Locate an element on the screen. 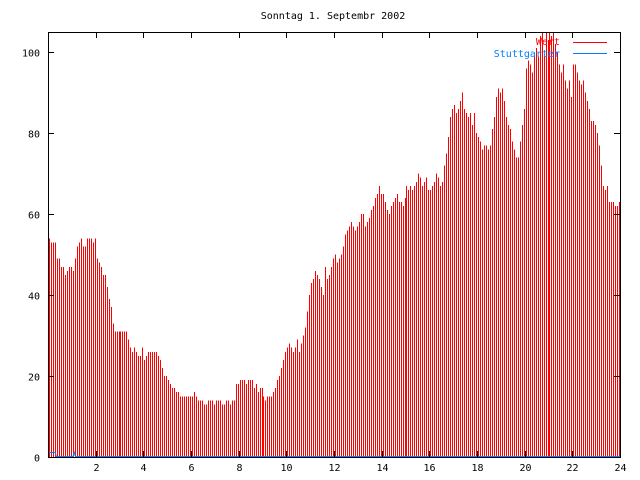  x-tick-label: 24 is located at coordinates (620, 468).